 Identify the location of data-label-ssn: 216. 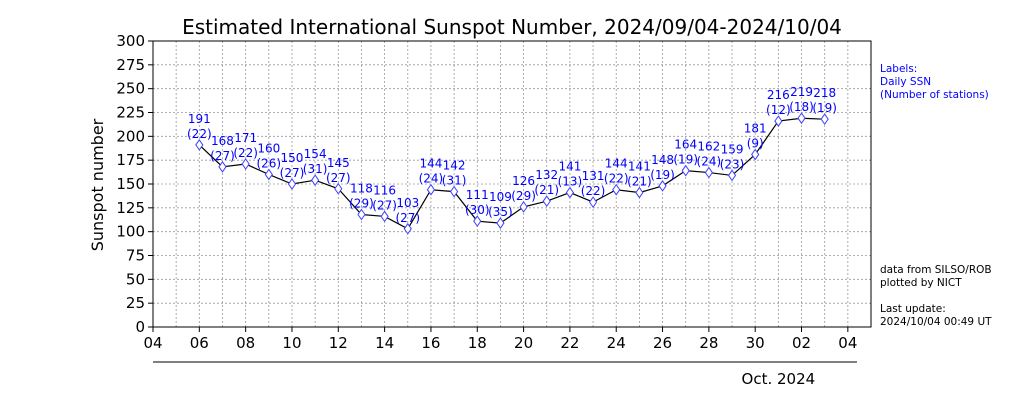
(778, 95).